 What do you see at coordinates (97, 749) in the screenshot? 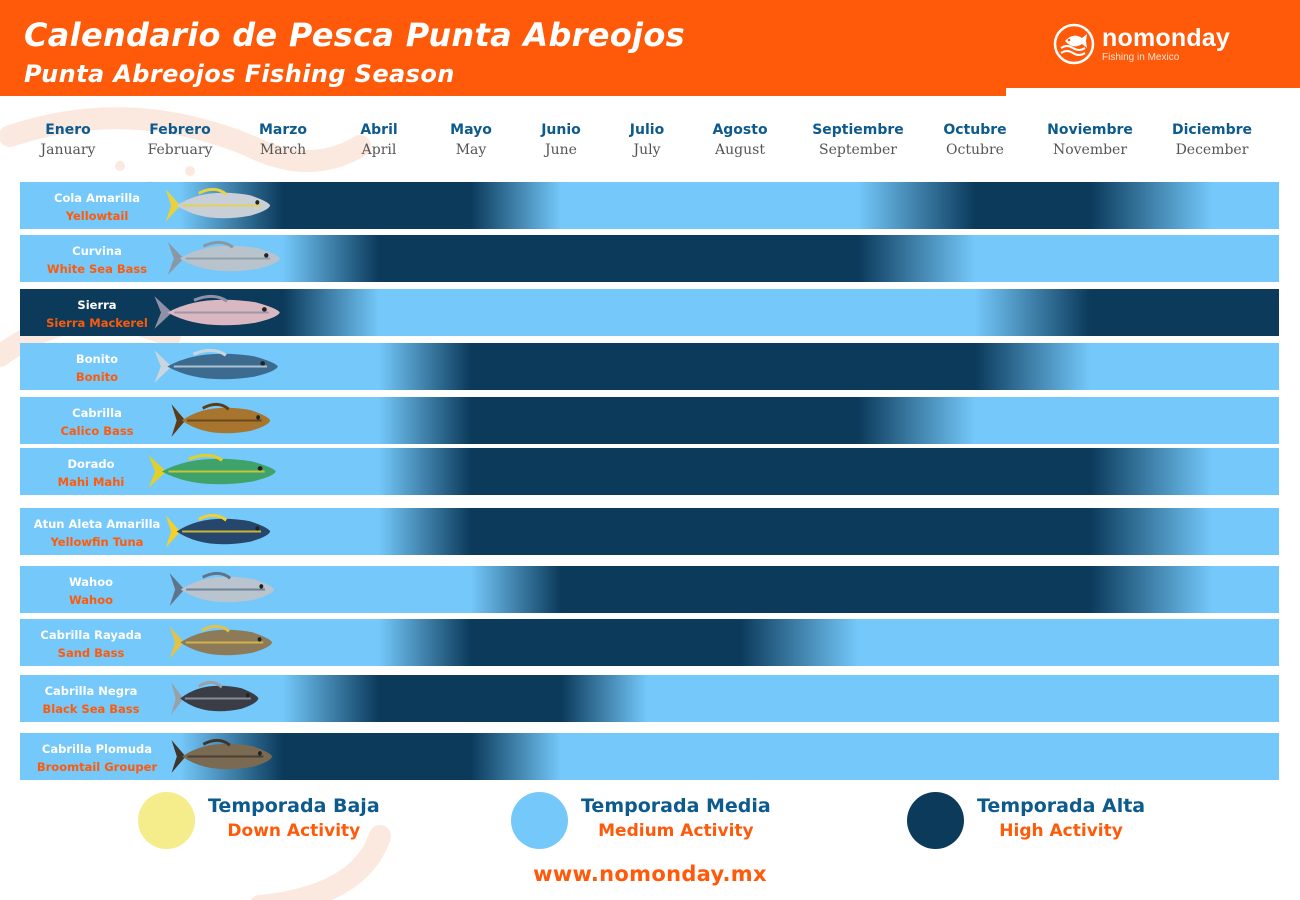
I see `species-name-es: Cabrilla Plomuda` at bounding box center [97, 749].